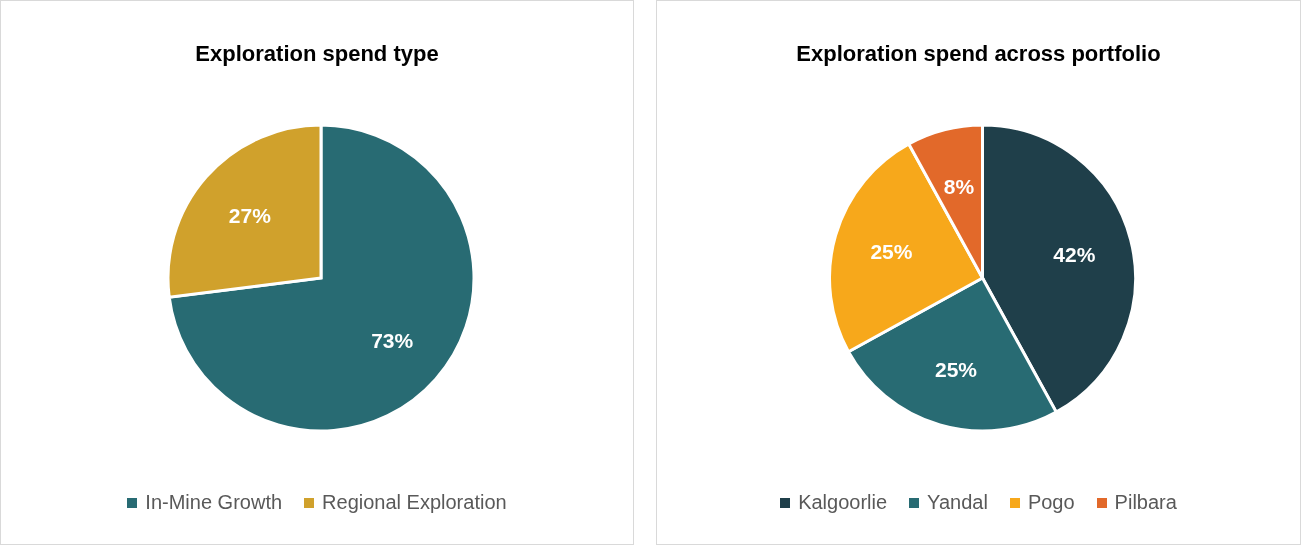 The width and height of the screenshot is (1301, 547). Describe the element at coordinates (214, 502) in the screenshot. I see `legend-label: In-Mine Growth` at that location.